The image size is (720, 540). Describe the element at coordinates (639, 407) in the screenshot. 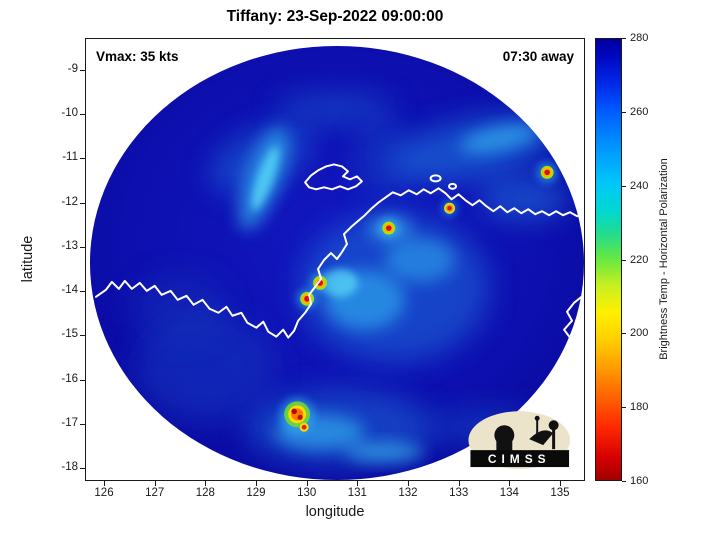

I see `colorbar-tick-label: 180` at that location.